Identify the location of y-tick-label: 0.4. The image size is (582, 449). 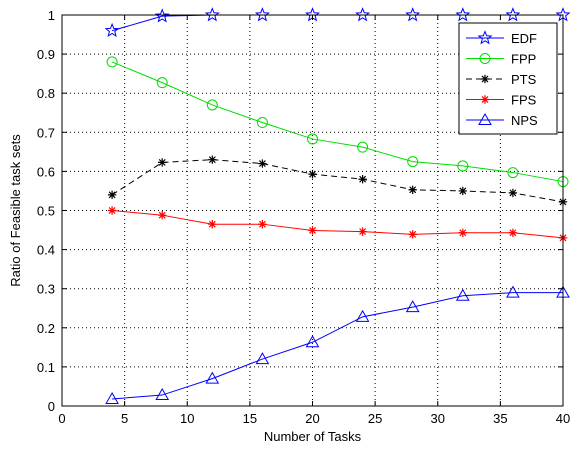
(46, 250).